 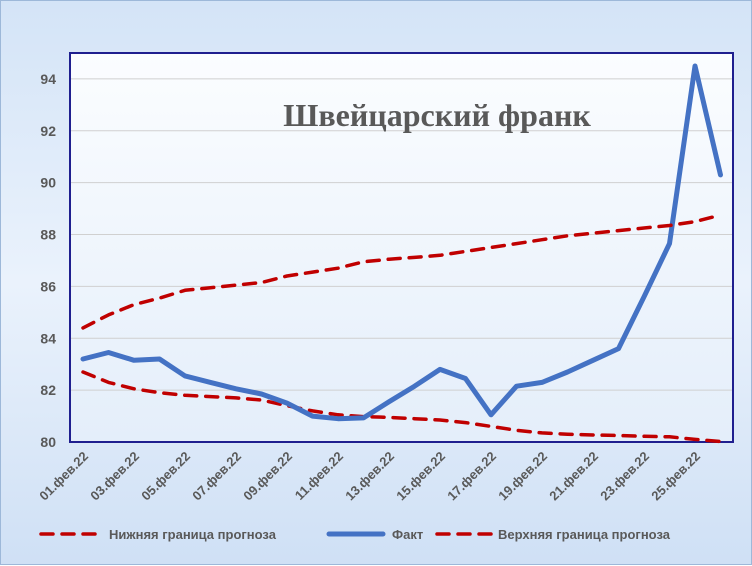 What do you see at coordinates (63, 476) in the screenshot?
I see `x-tick-label: 01.фев.22` at bounding box center [63, 476].